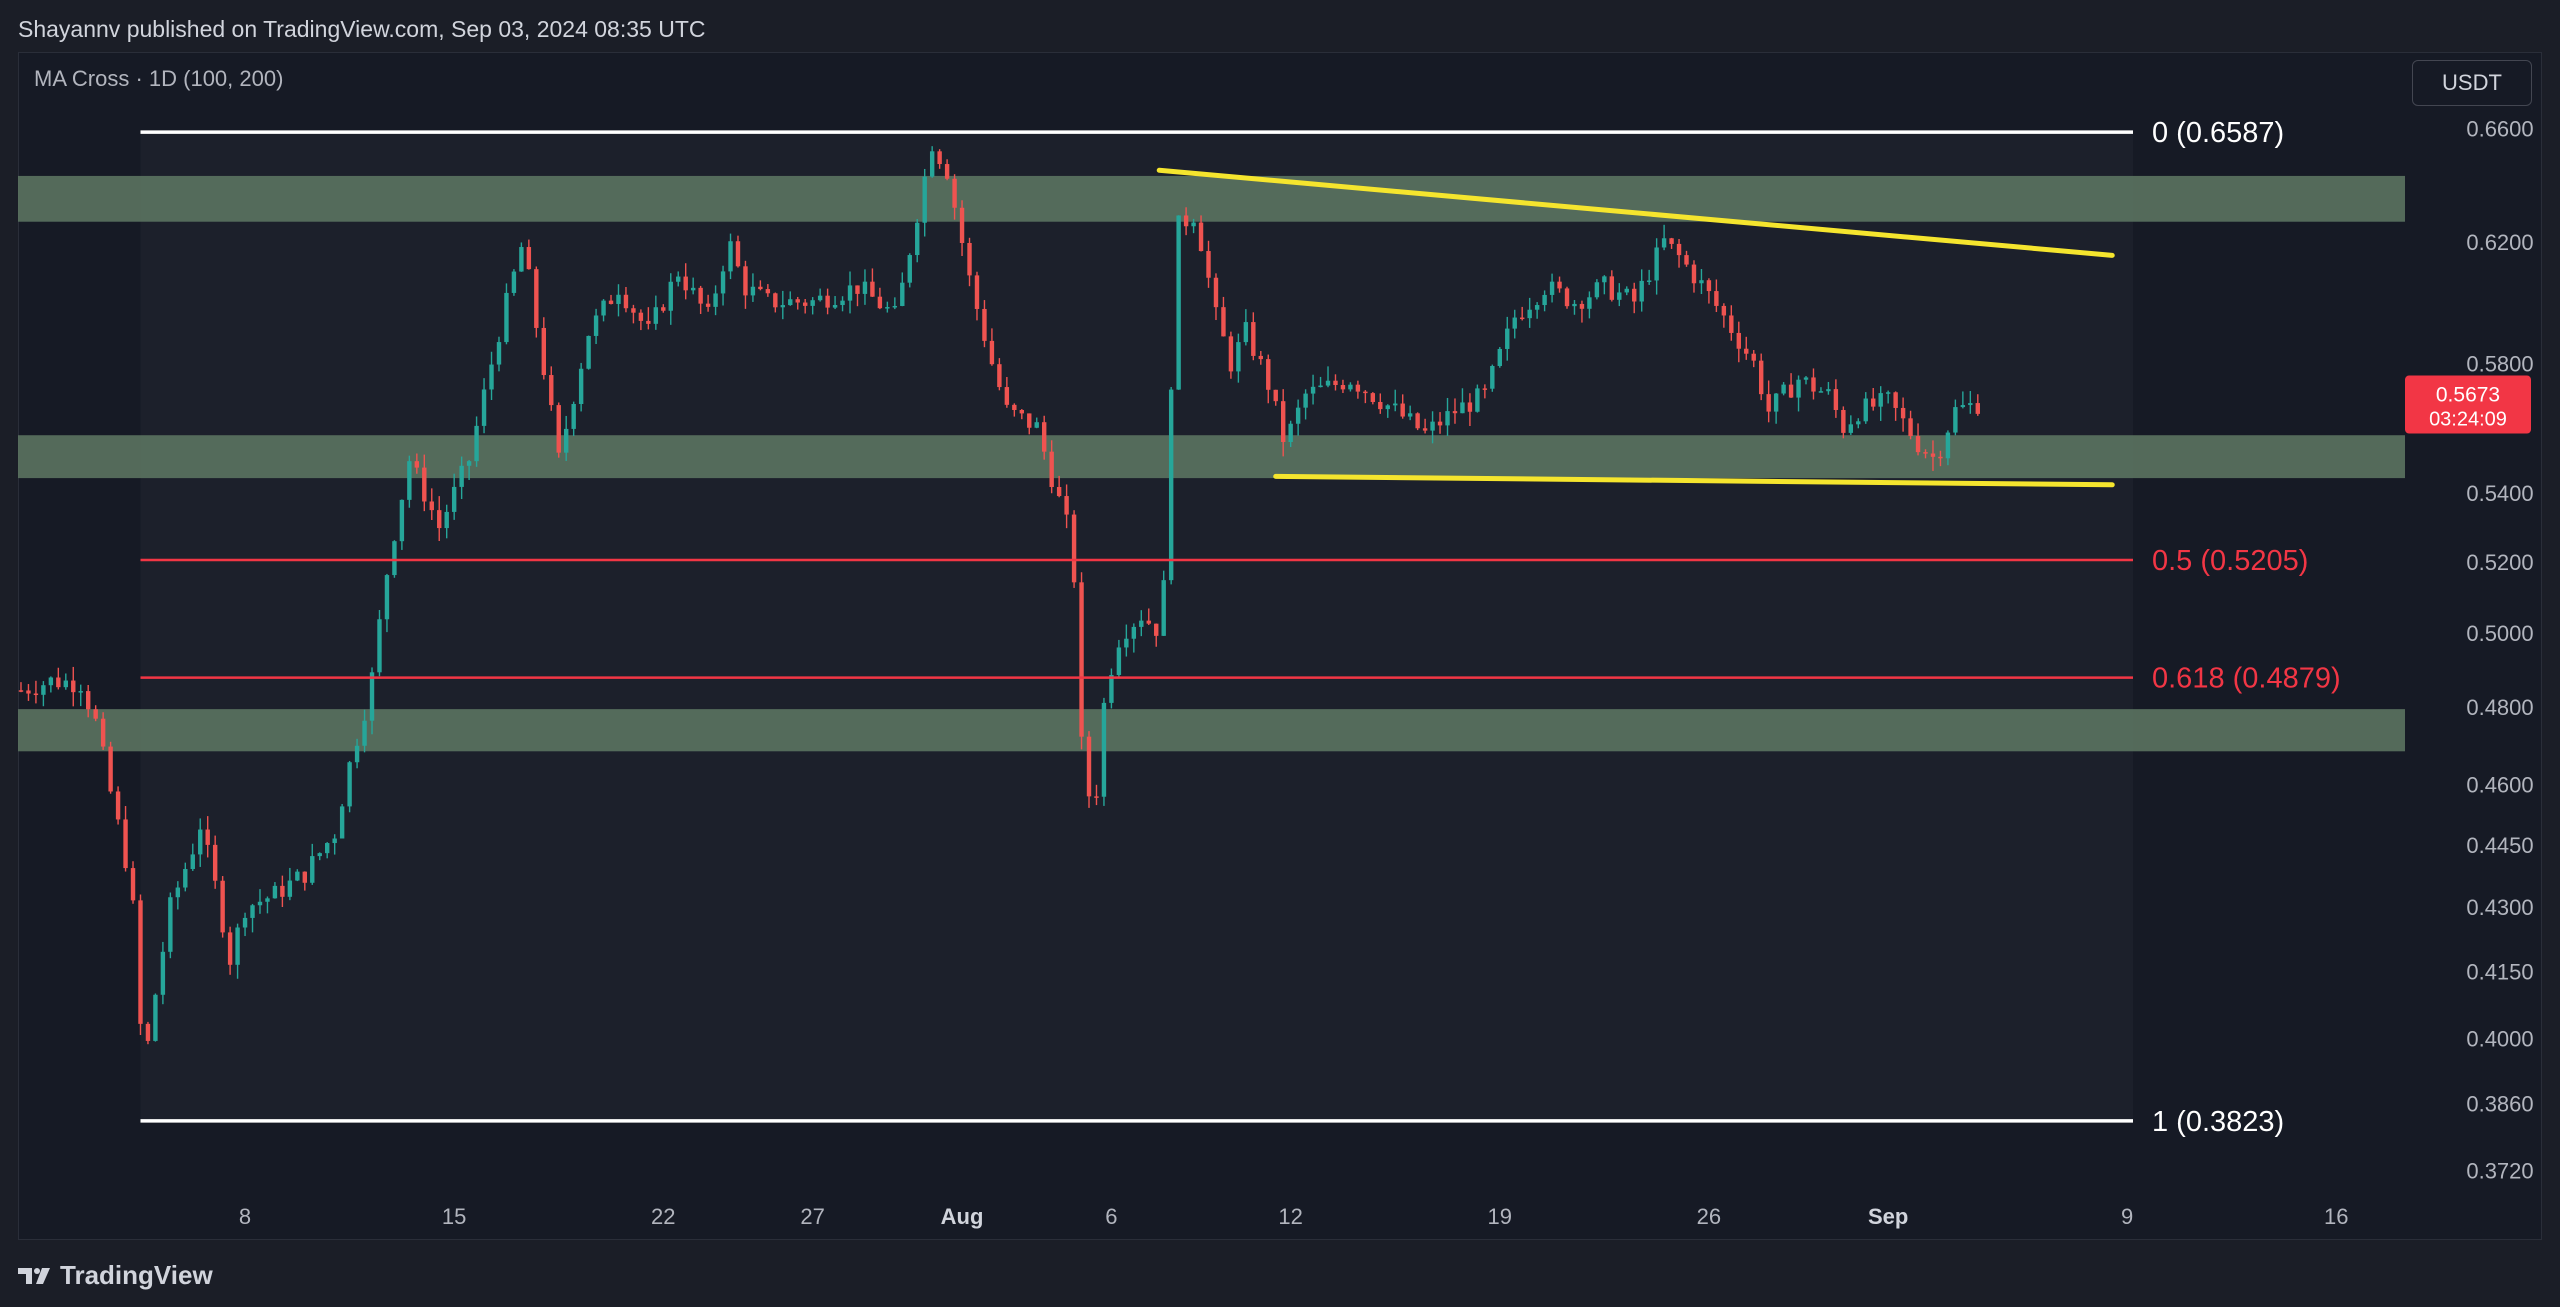  Describe the element at coordinates (2218, 1122) in the screenshot. I see `fib-level-label: 1 (0.3823)` at that location.